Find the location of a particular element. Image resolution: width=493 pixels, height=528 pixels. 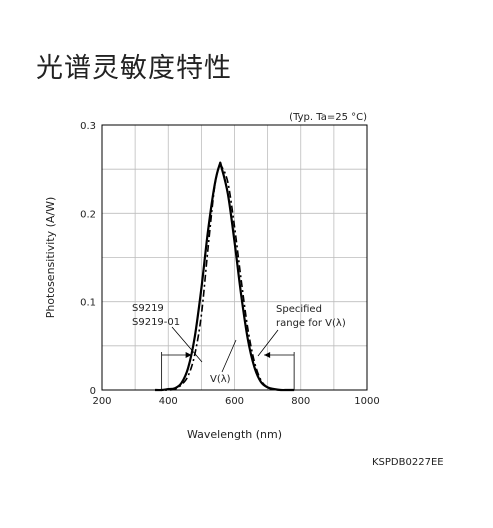

y-tick-label: 0.3 is located at coordinates (88, 126).